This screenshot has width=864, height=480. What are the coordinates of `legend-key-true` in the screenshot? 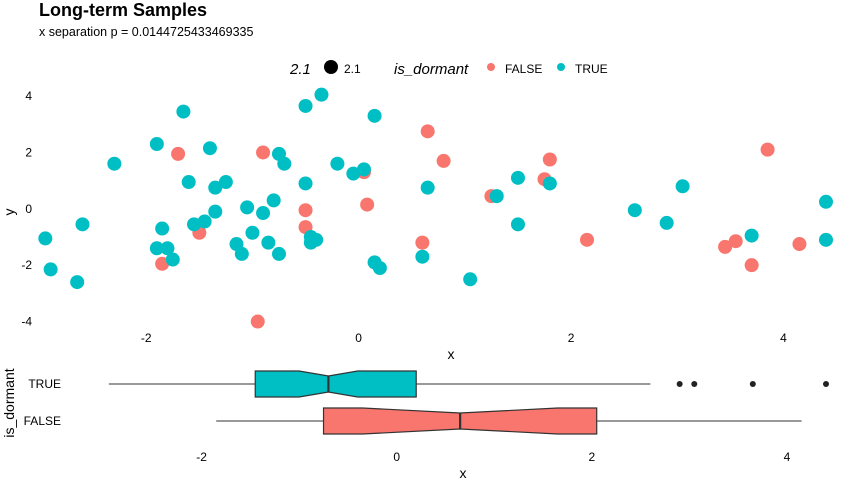 It's located at (561, 67).